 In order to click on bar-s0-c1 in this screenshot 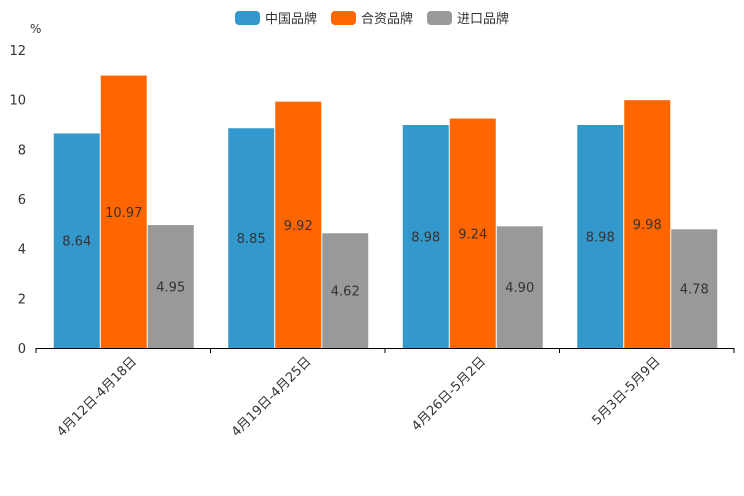, I will do `click(251, 238)`.